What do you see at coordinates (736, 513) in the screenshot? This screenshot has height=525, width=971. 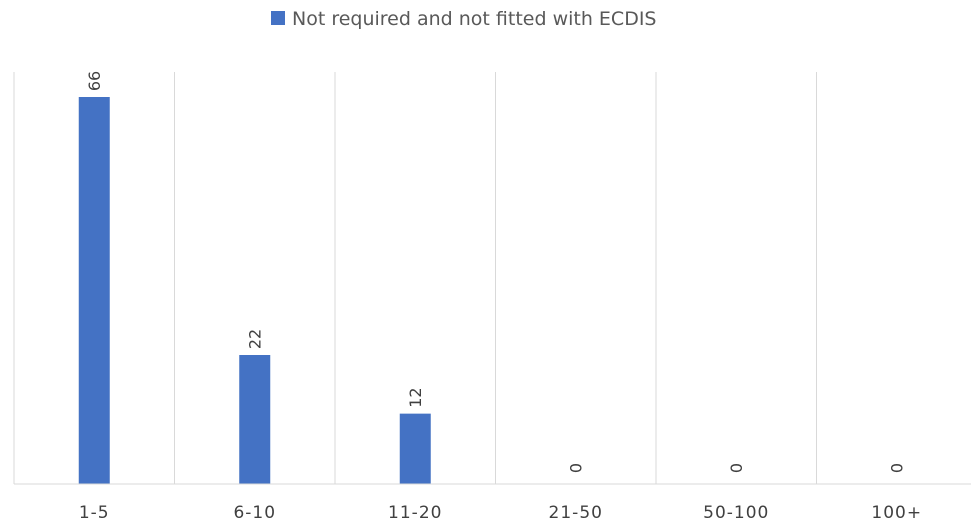 I see `x-tick-label-50-100: 50-100` at bounding box center [736, 513].